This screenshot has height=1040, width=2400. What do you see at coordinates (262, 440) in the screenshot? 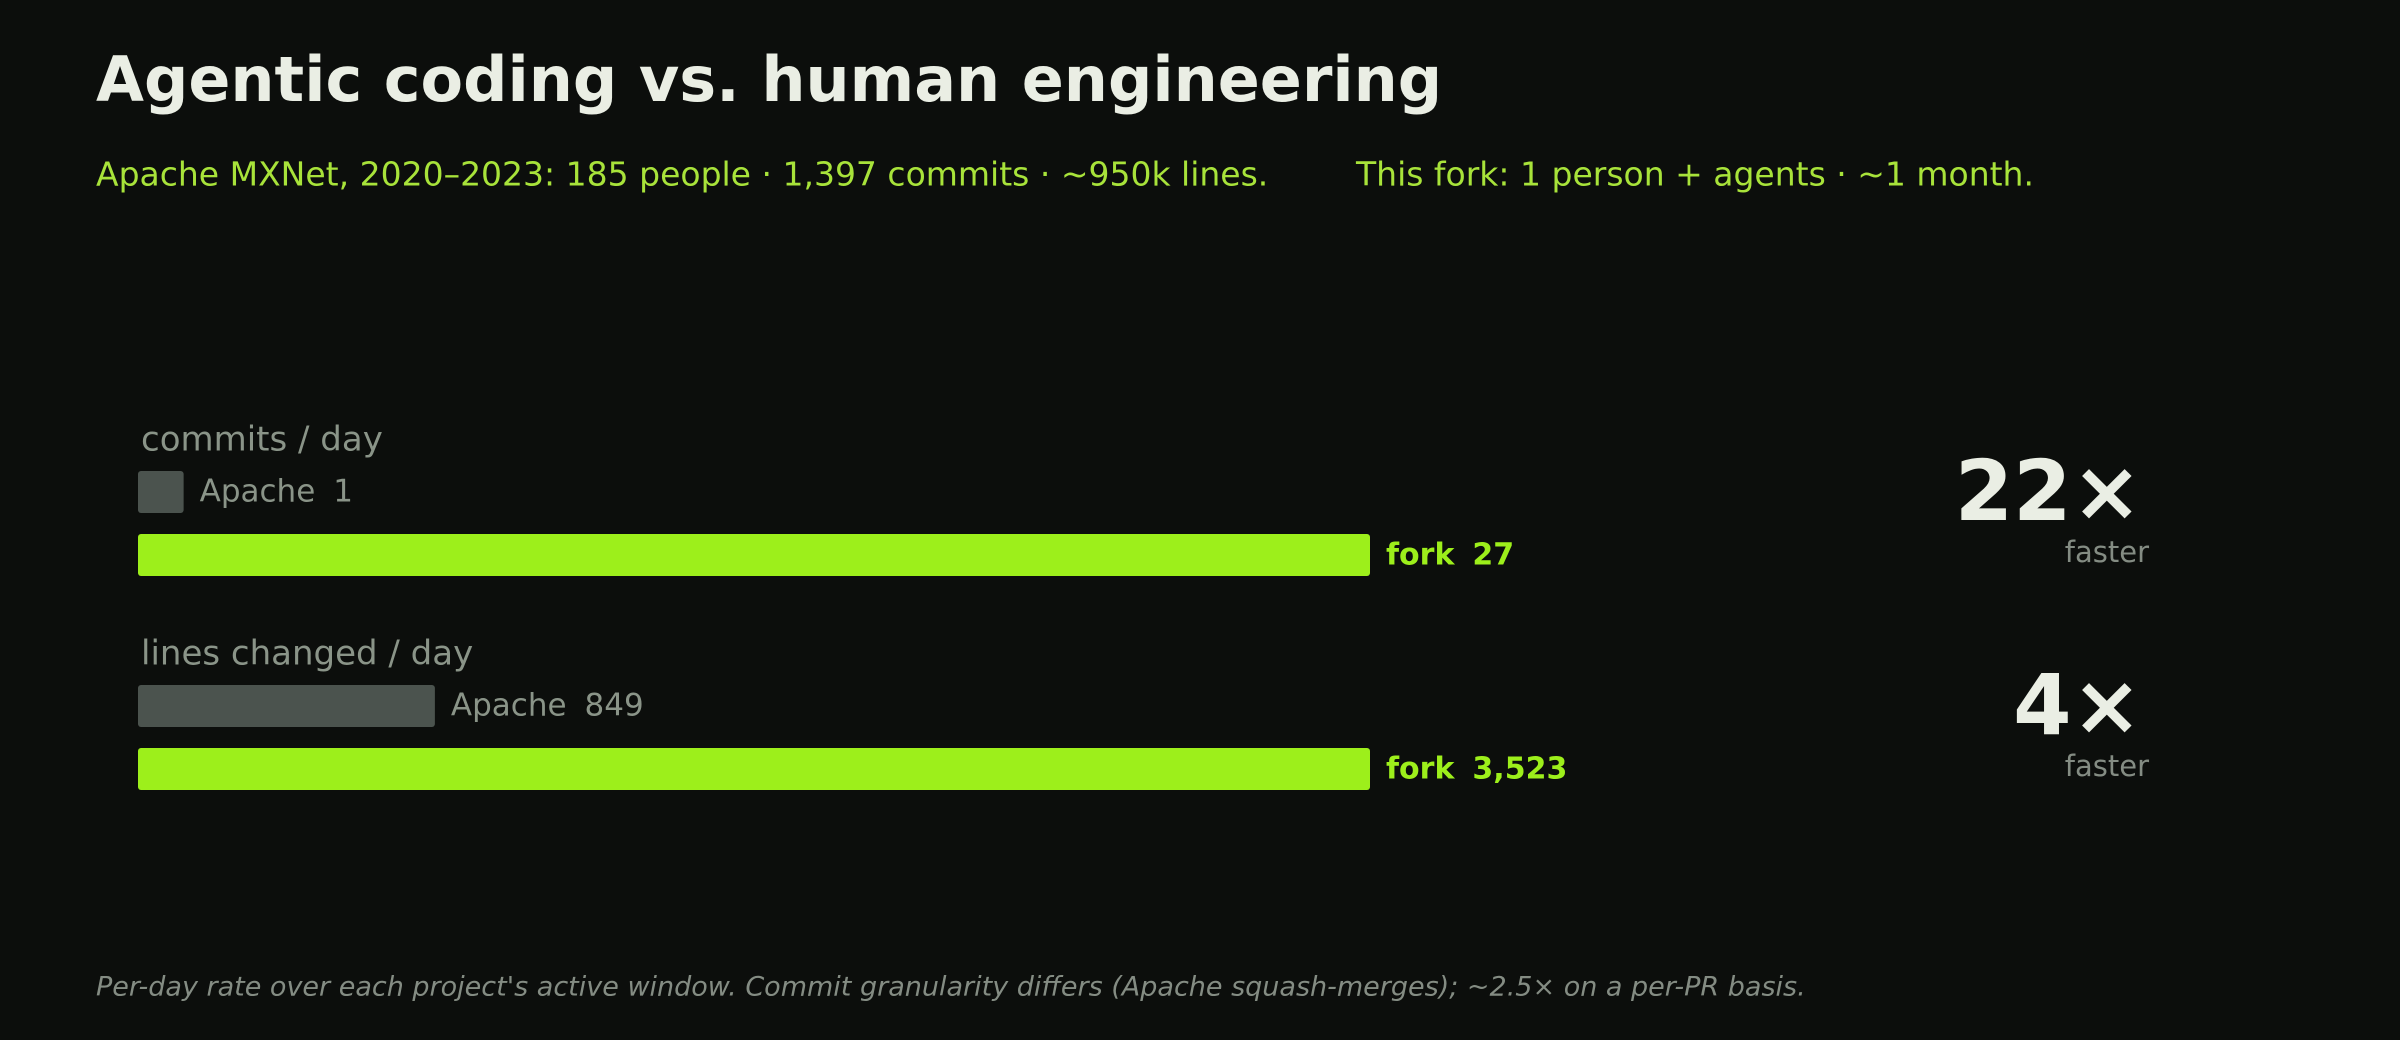
I see `panel-title: commits / day` at bounding box center [262, 440].